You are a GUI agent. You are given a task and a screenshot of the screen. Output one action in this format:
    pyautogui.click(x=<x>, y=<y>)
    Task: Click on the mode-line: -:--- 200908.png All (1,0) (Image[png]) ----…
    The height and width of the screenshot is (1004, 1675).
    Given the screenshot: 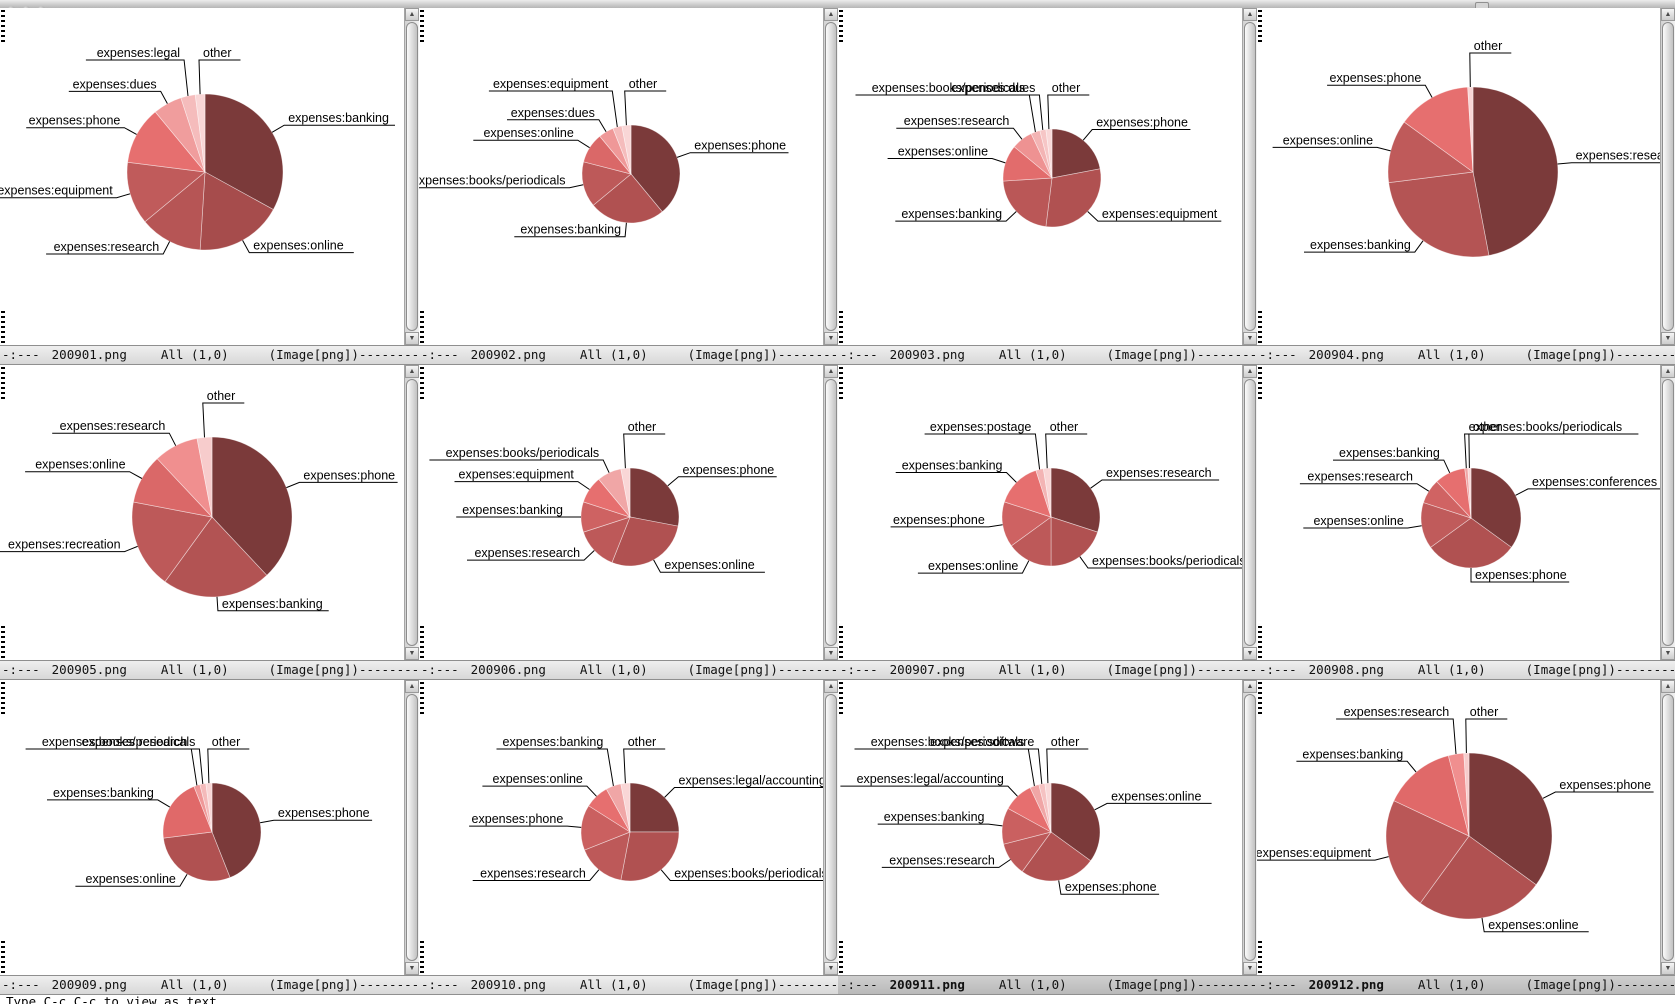 What is the action you would take?
    pyautogui.click(x=1466, y=670)
    